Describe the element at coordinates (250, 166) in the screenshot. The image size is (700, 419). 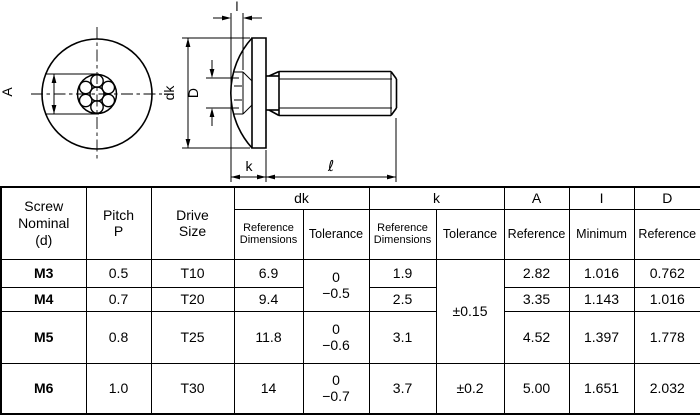
I see `label-k: k` at that location.